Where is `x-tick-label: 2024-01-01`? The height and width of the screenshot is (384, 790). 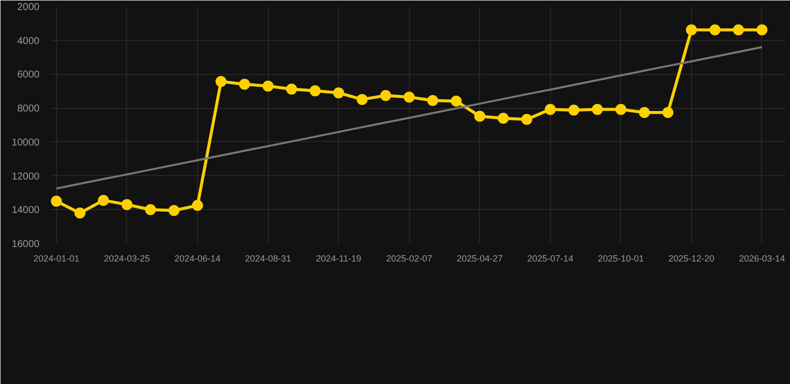
x-tick-label: 2024-01-01 is located at coordinates (56, 259).